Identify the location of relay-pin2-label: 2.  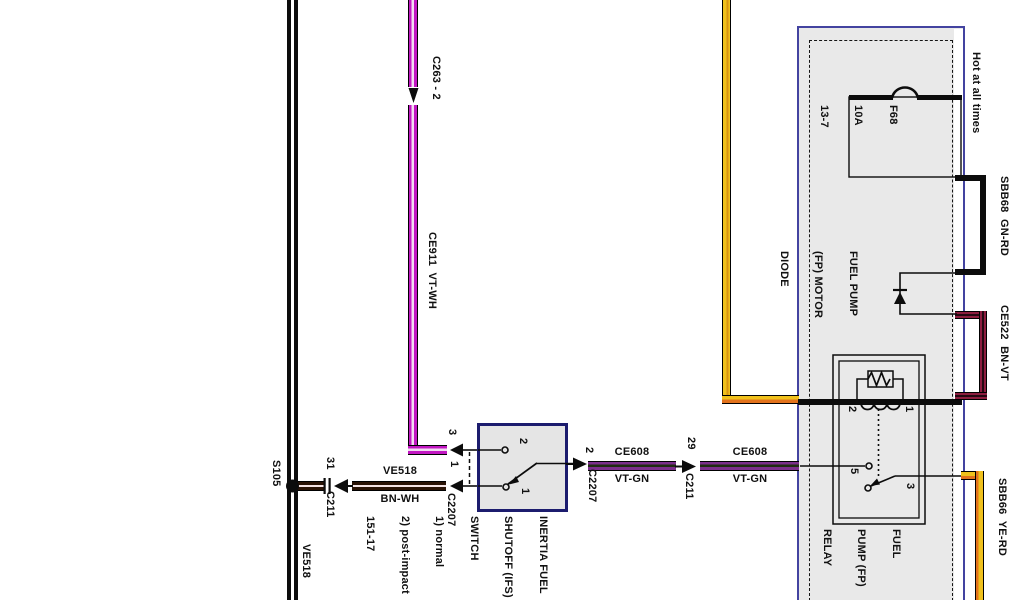
(852, 409).